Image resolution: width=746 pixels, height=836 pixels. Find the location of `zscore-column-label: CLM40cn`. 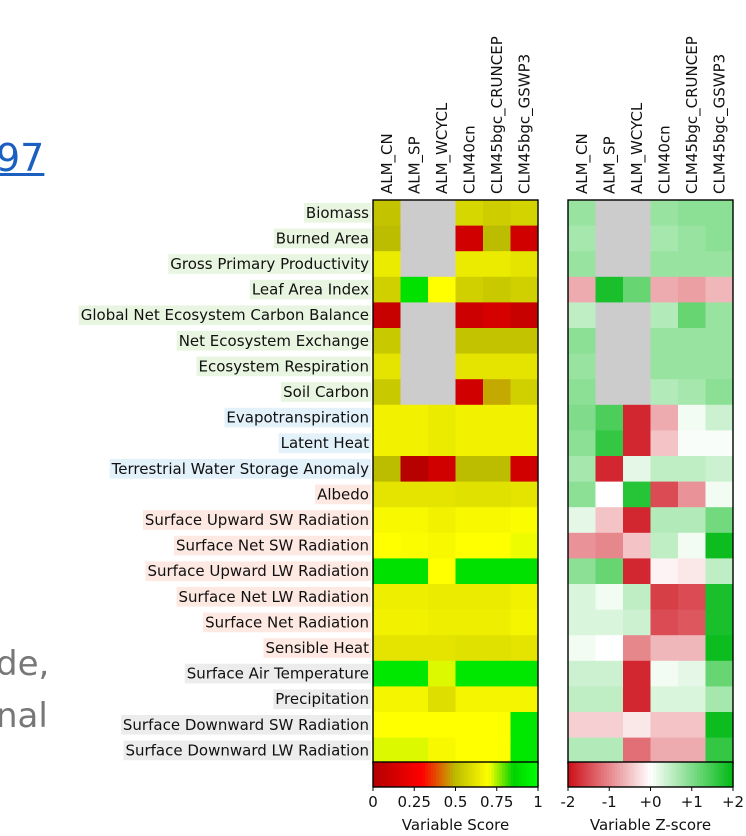

zscore-column-label: CLM40cn is located at coordinates (664, 159).